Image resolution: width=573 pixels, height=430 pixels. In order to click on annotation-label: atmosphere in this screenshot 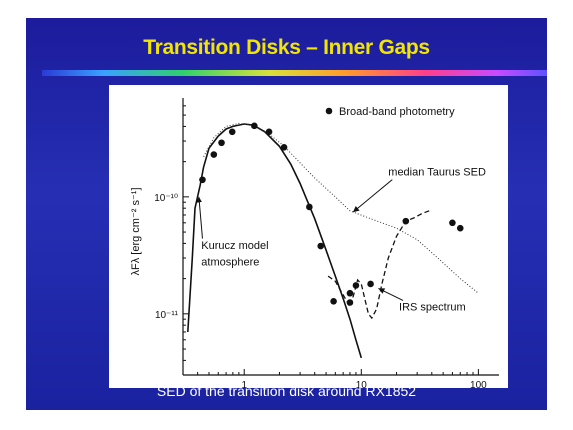, I will do `click(230, 262)`.